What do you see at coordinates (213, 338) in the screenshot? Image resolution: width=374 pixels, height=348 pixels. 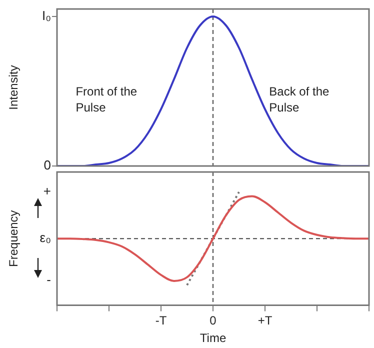 I see `x-axis-title: Time` at bounding box center [213, 338].